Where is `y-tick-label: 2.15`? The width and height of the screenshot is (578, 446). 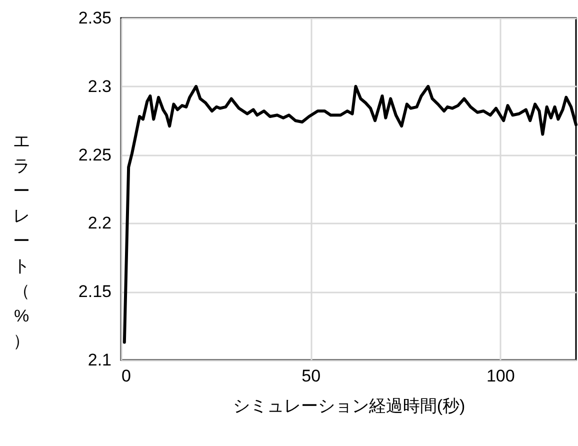
y-tick-label: 2.15 is located at coordinates (95, 292).